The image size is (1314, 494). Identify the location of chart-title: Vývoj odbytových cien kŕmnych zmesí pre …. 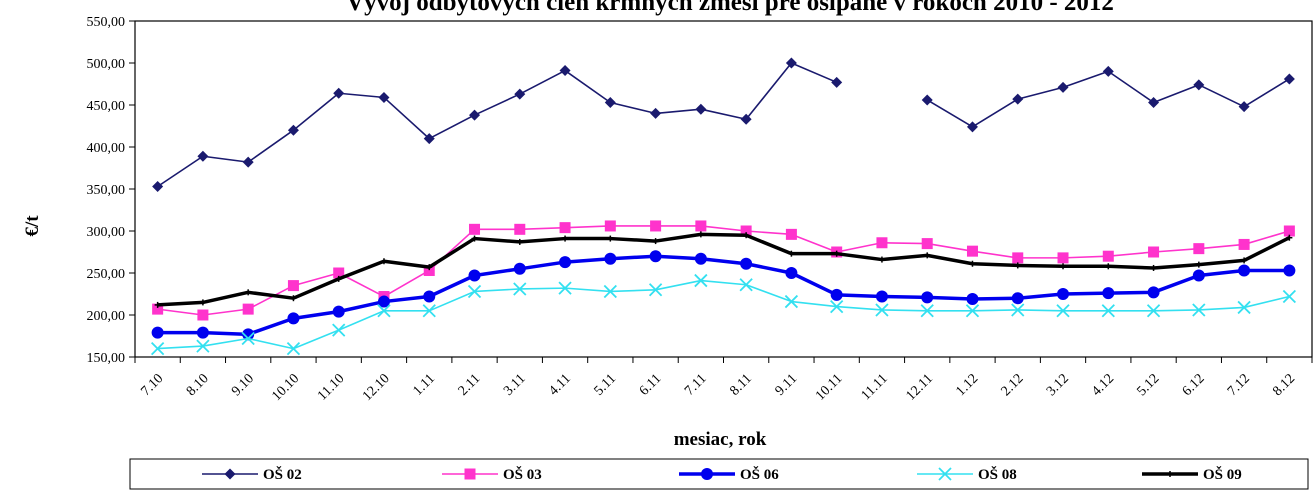
(730, 8).